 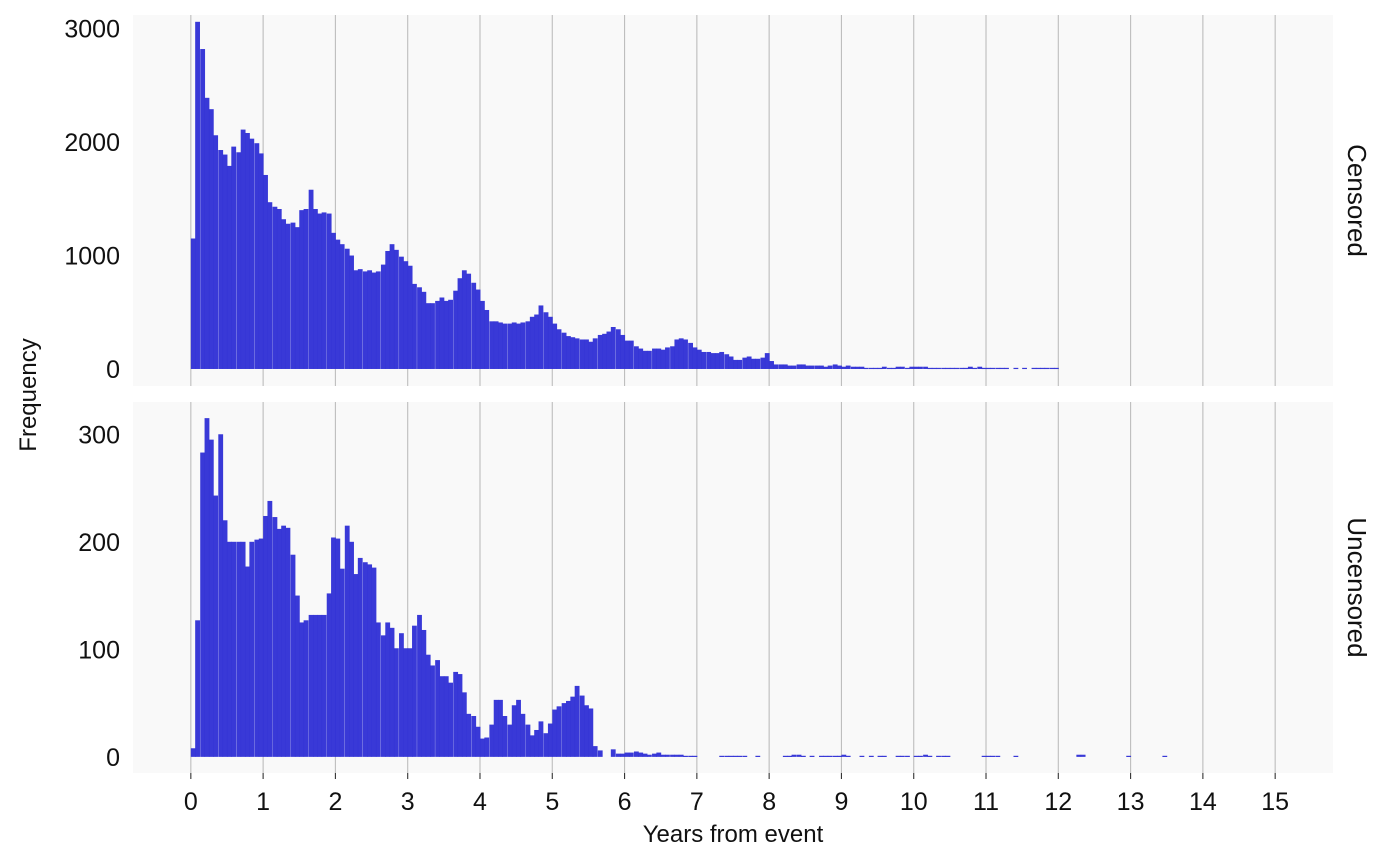 What do you see at coordinates (99, 435) in the screenshot?
I see `y-tick-label: 300` at bounding box center [99, 435].